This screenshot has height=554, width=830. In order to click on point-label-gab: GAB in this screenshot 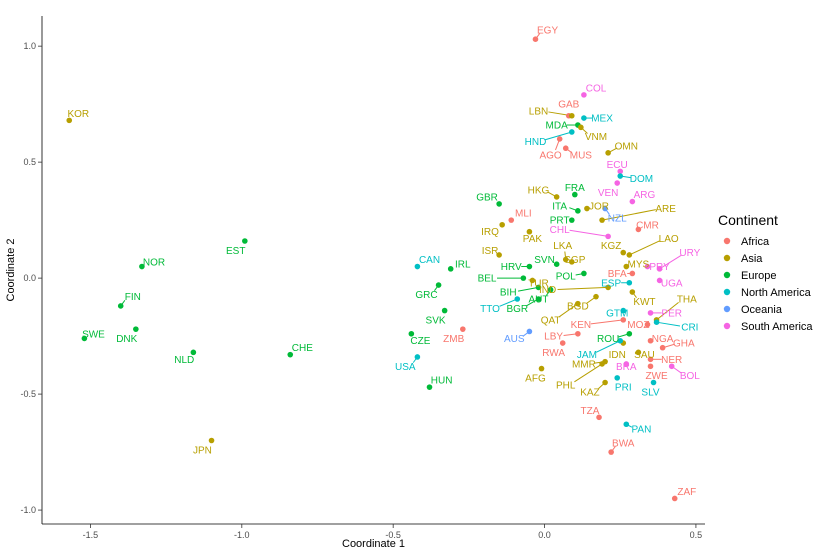, I will do `click(568, 105)`.